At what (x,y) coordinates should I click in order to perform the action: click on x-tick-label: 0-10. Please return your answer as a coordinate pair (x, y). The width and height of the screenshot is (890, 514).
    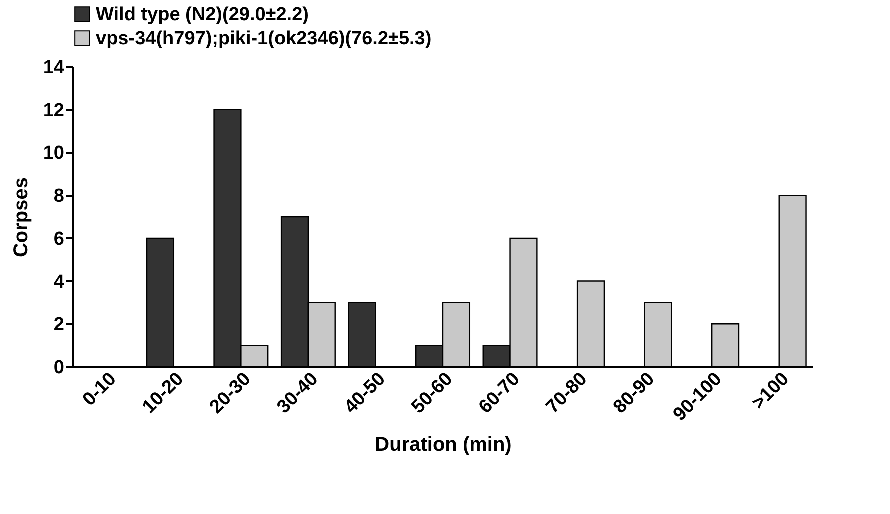
    Looking at the image, I should click on (100, 389).